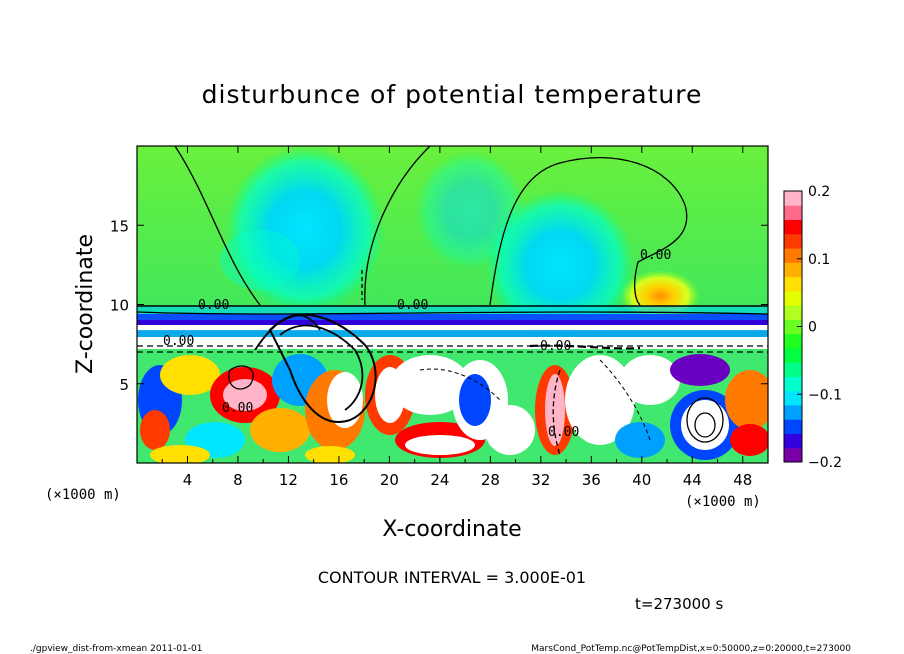  What do you see at coordinates (692, 480) in the screenshot?
I see `x-tick-label: 44` at bounding box center [692, 480].